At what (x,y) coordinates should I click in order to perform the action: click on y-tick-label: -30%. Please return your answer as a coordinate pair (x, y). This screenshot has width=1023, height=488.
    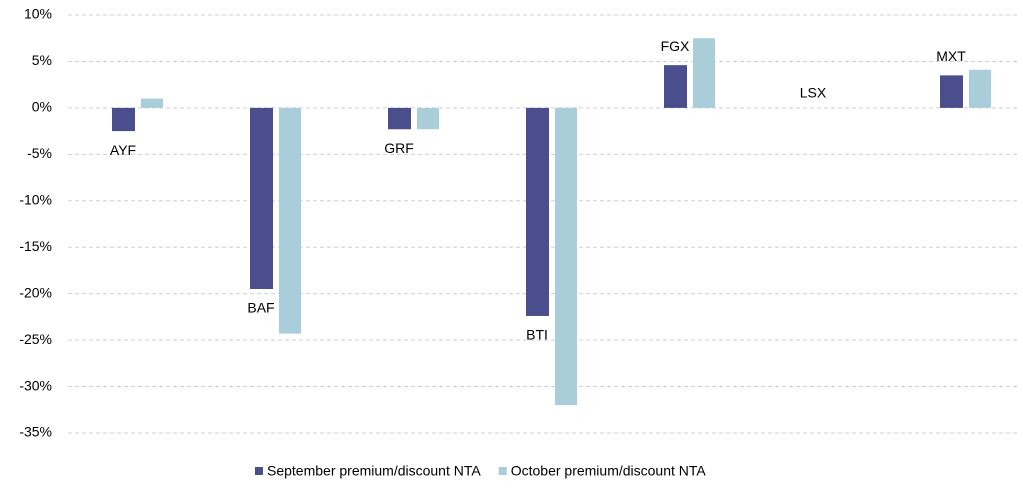
    Looking at the image, I should click on (35, 385).